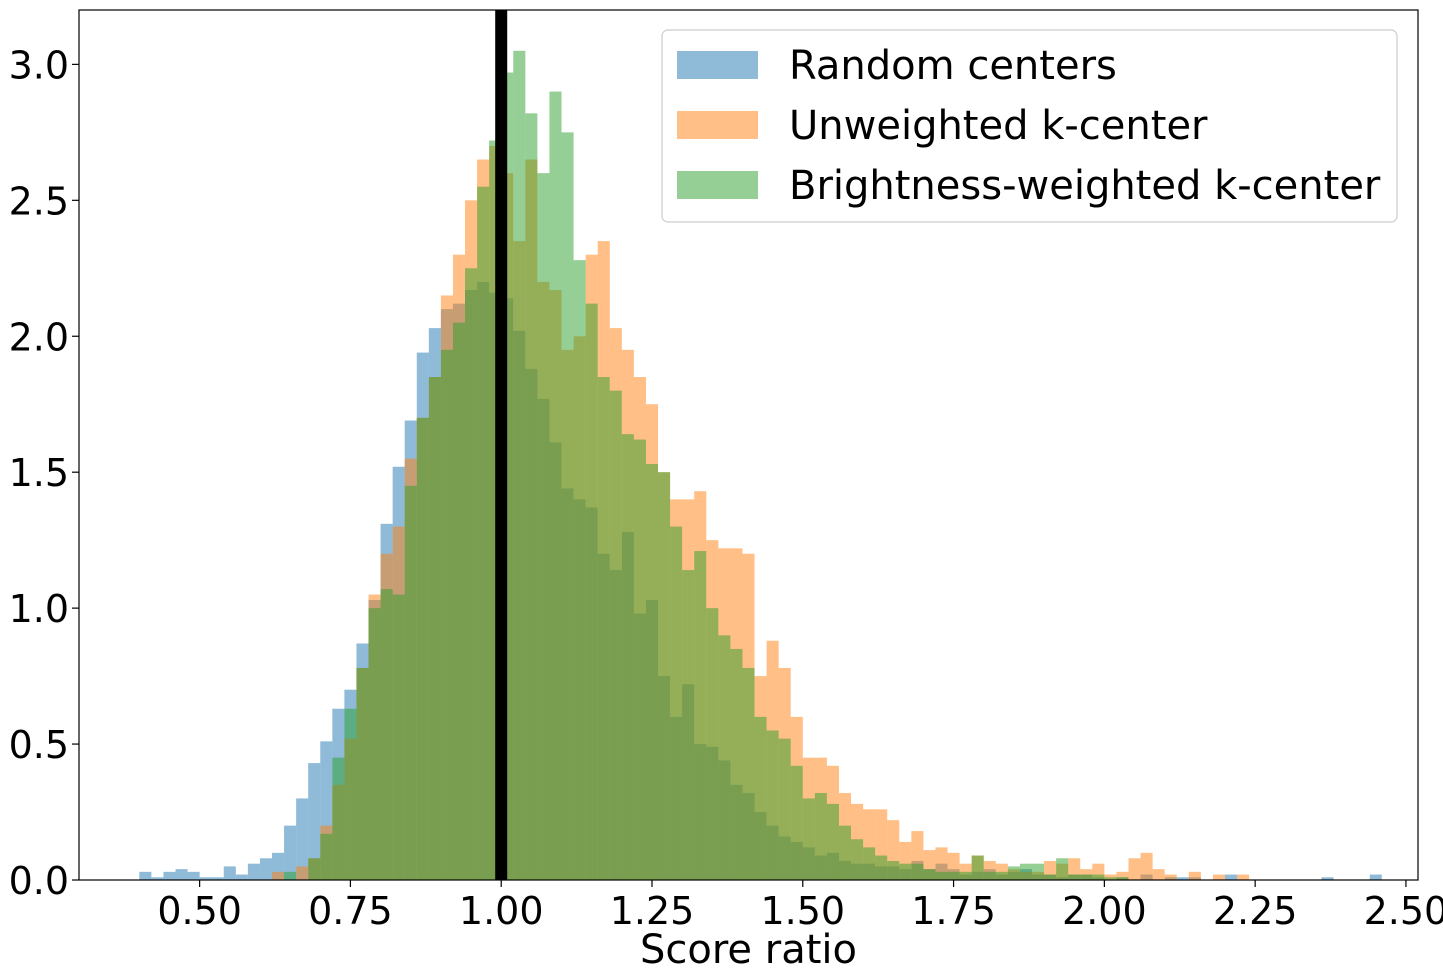 The height and width of the screenshot is (978, 1443). Describe the element at coordinates (39, 65) in the screenshot. I see `y-tick-label-6: 3.0` at that location.